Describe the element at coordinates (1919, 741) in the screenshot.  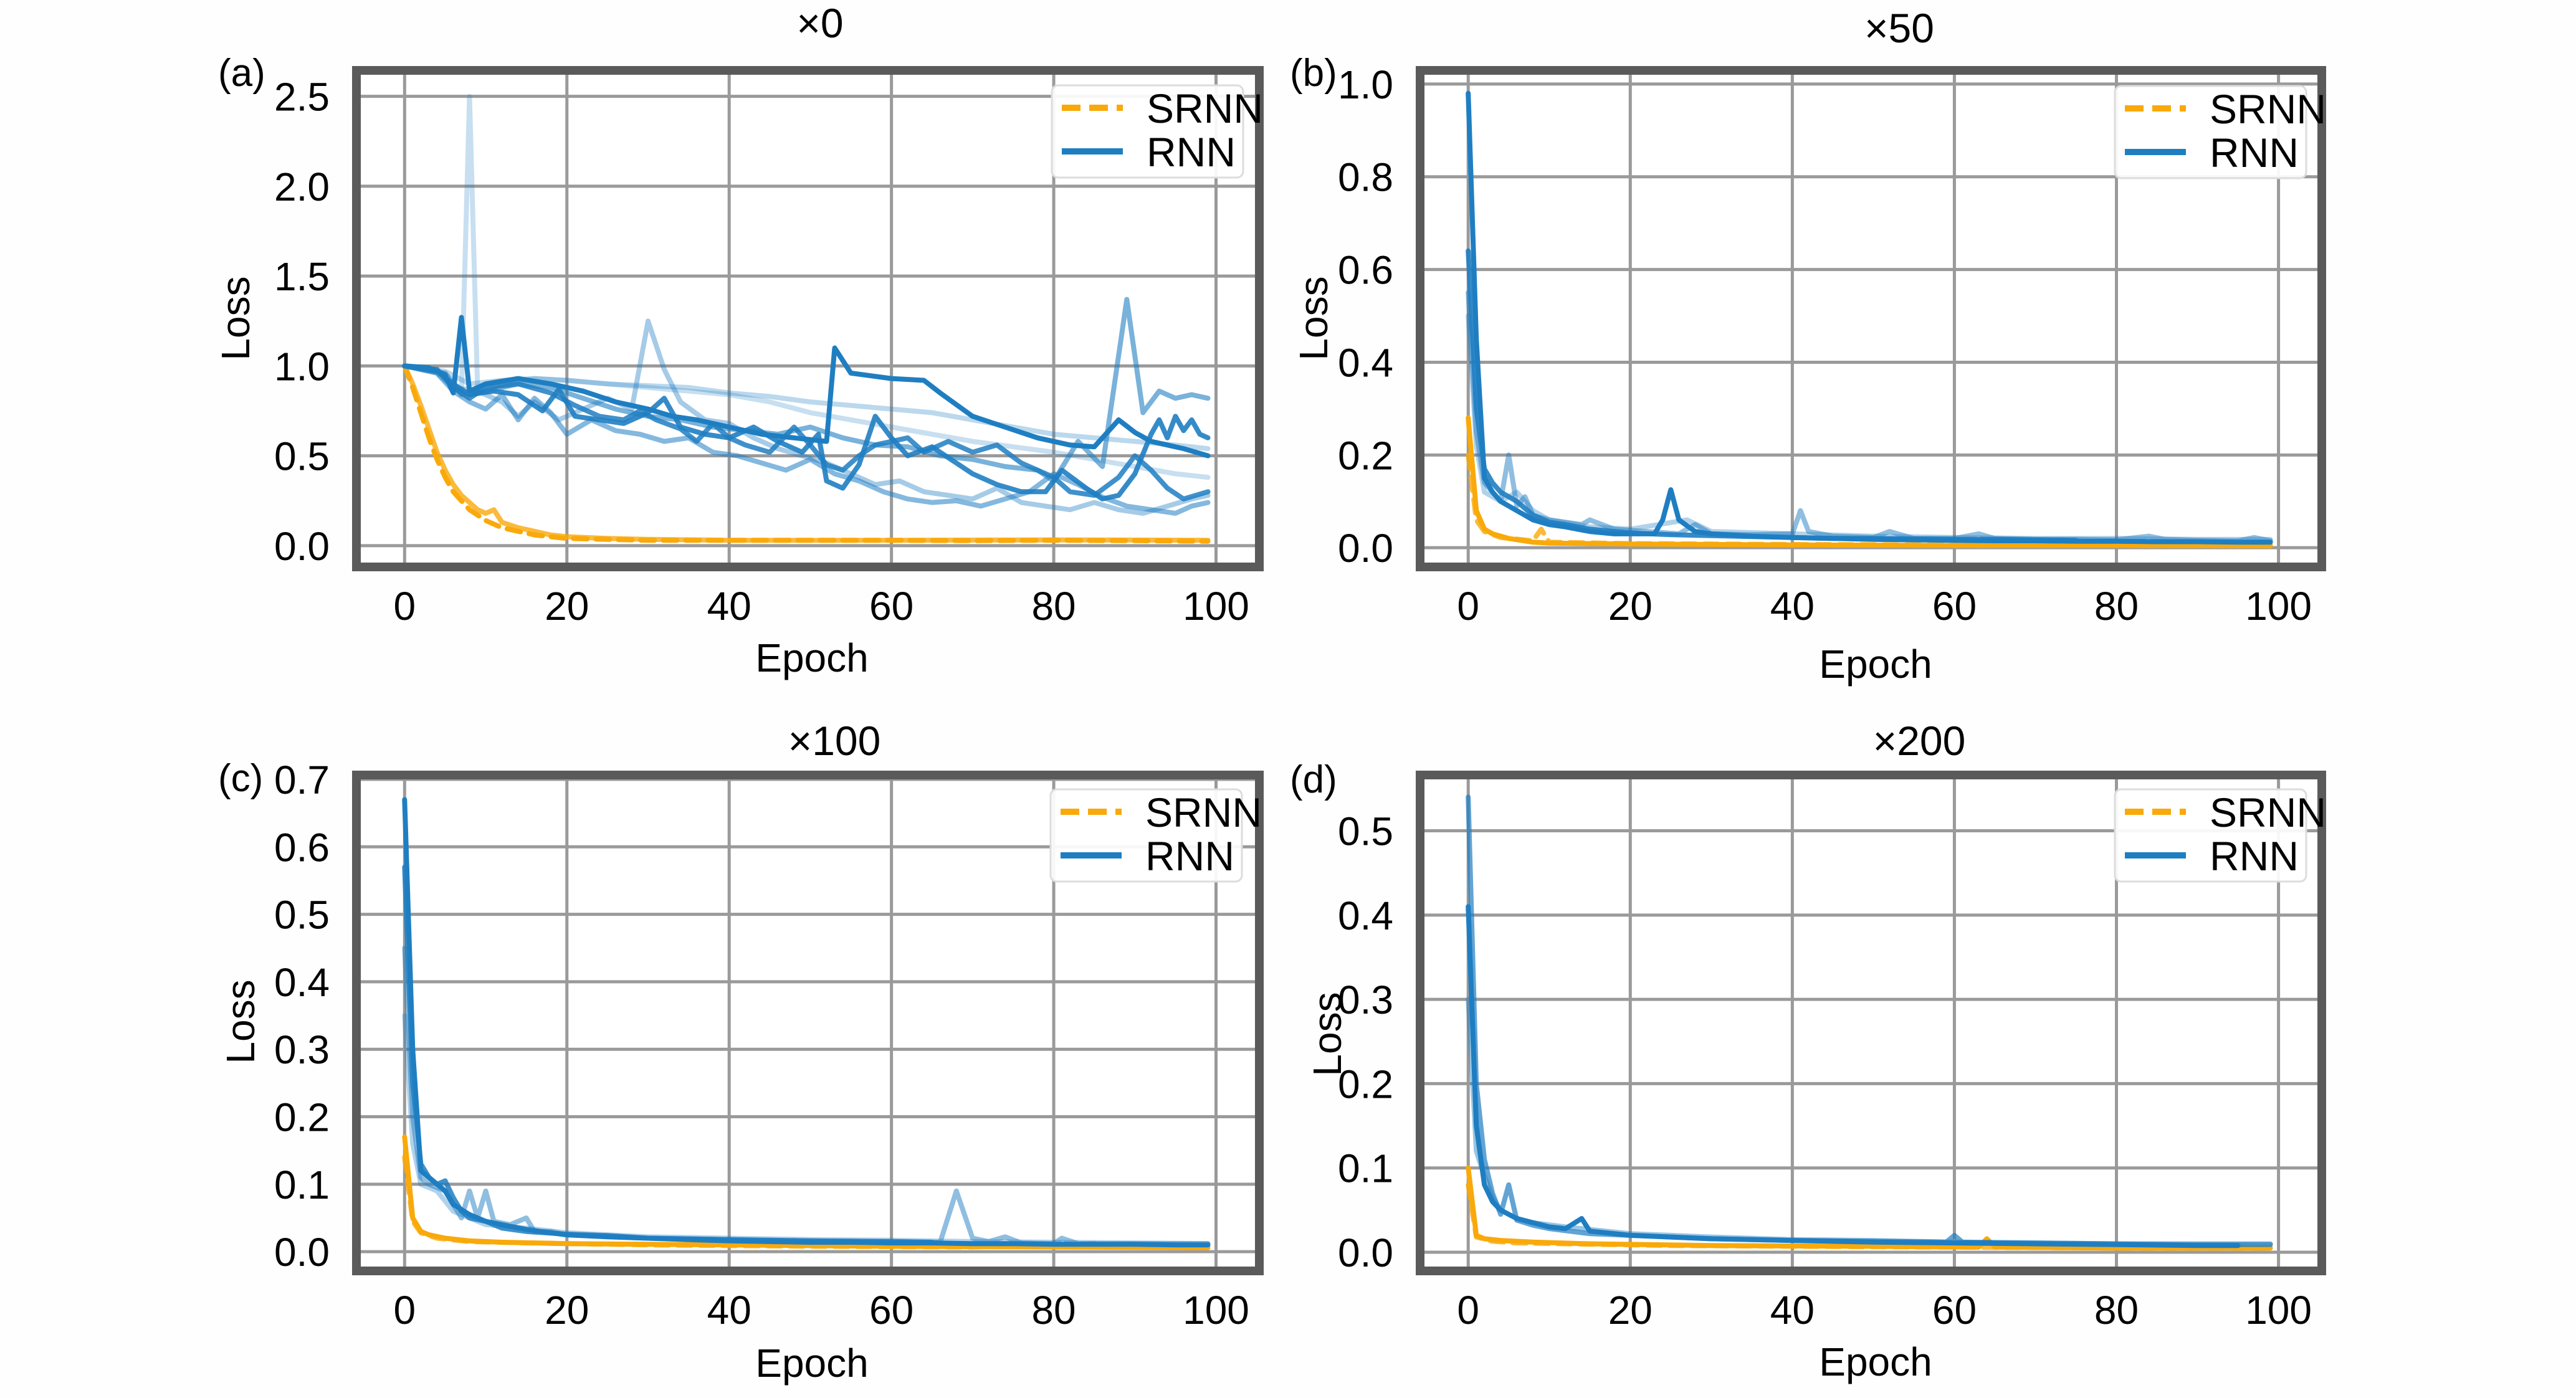
I see `panel-title: ×200` at that location.